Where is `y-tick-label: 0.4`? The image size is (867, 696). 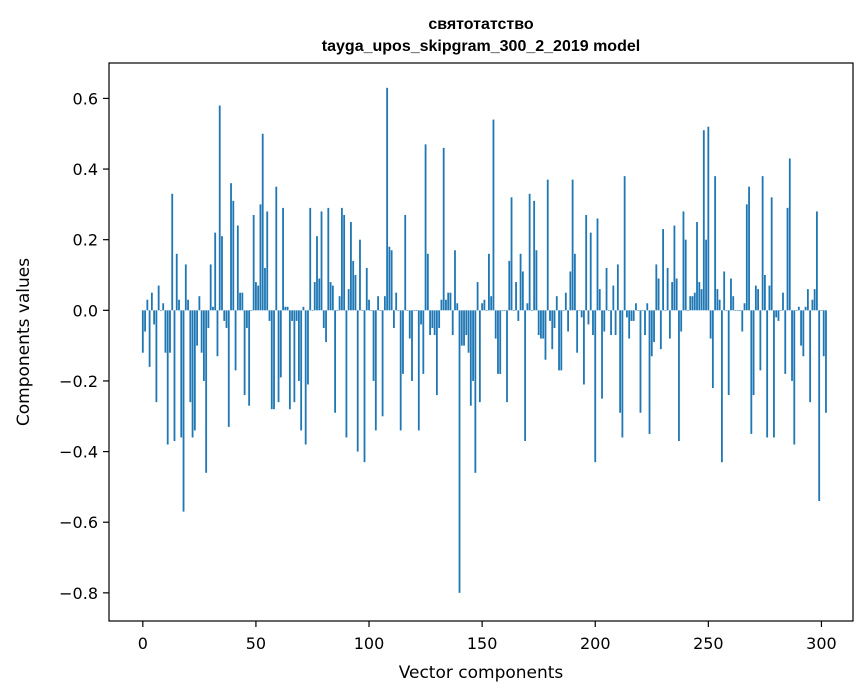 y-tick-label: 0.4 is located at coordinates (85, 169).